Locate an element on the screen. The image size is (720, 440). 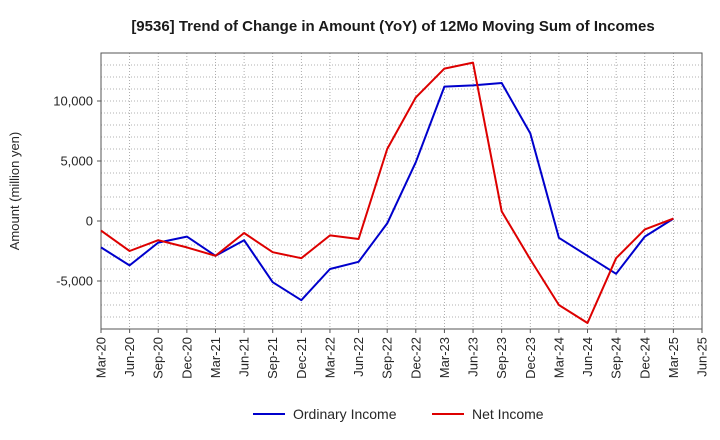
x-tick-label: Jun-25 is located at coordinates (702, 357).